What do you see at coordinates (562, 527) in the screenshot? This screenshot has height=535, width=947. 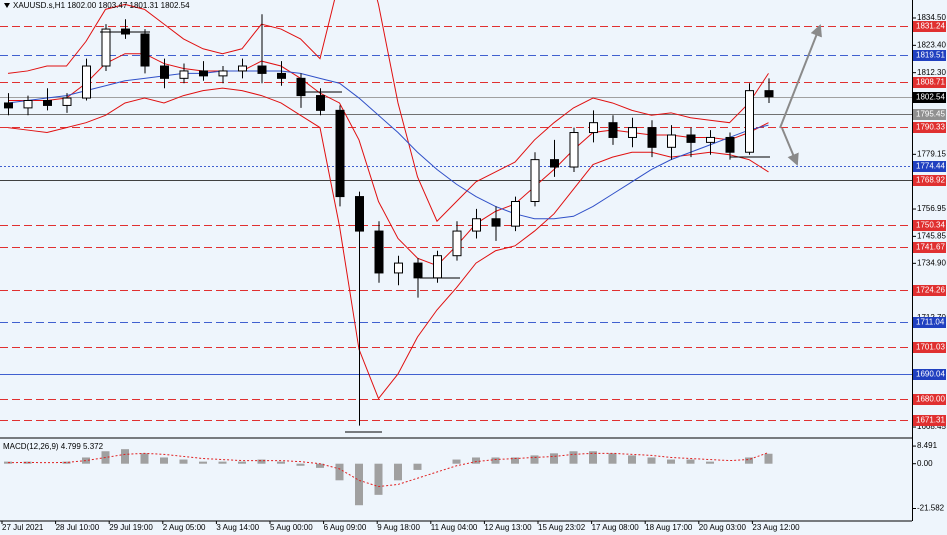 I see `x-tick-label: 15 Aug 23:02` at bounding box center [562, 527].